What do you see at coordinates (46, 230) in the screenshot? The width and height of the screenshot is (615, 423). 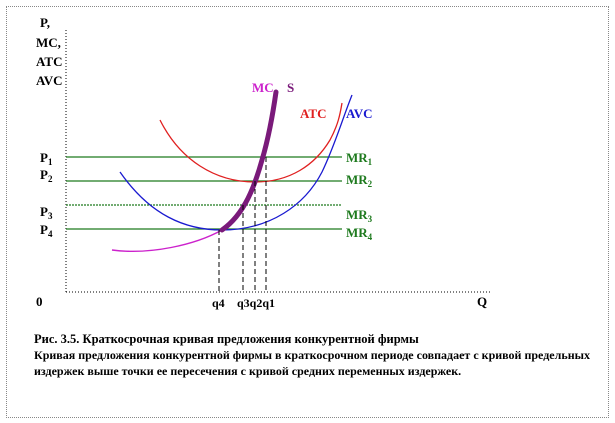 I see `price-label-p4: P4` at bounding box center [46, 230].